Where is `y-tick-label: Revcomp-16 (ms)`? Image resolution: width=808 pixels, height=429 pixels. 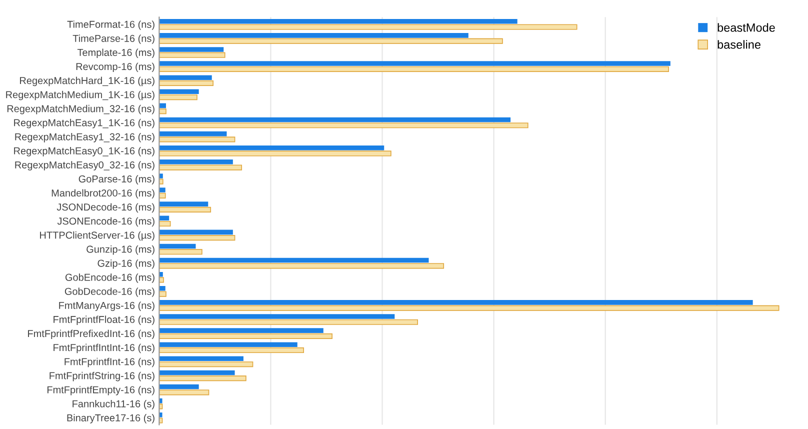
y-tick-label: Revcomp-16 (ms) is located at coordinates (115, 67).